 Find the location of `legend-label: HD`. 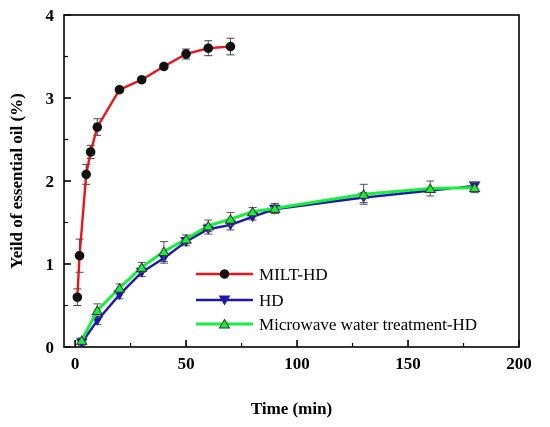

legend-label: HD is located at coordinates (271, 300).